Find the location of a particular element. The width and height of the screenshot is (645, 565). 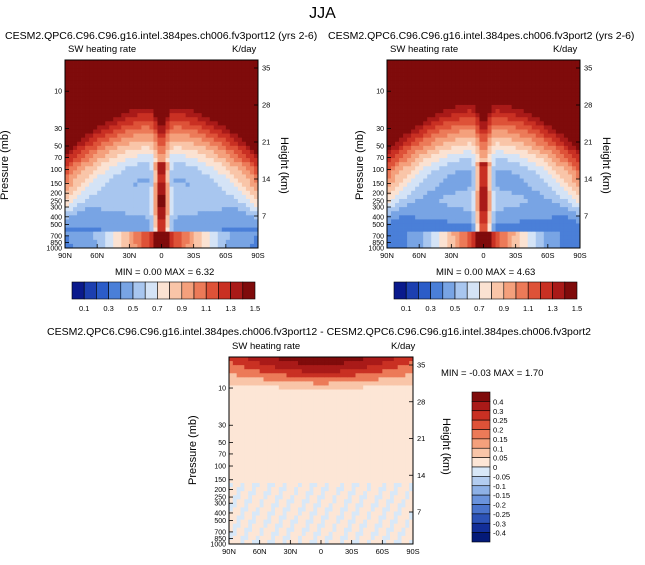

panel-1-field is located at coordinates (162, 154).